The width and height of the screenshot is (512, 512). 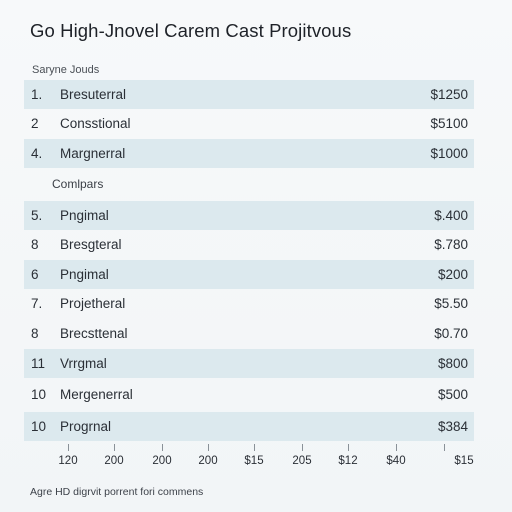 What do you see at coordinates (348, 461) in the screenshot?
I see `axis-label: $12` at bounding box center [348, 461].